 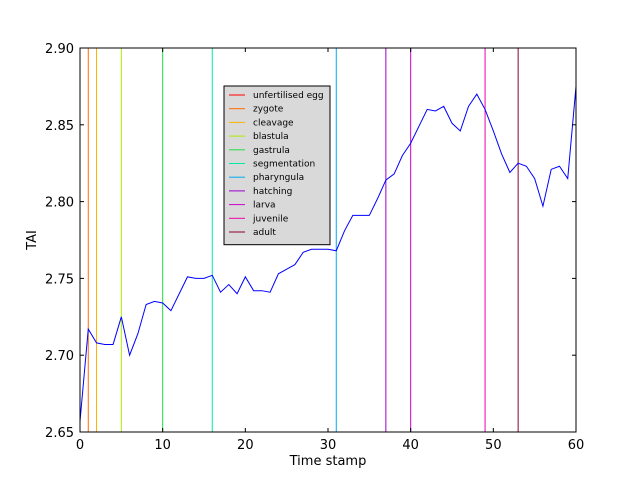 What do you see at coordinates (272, 192) in the screenshot?
I see `legend-label: hatching` at bounding box center [272, 192].